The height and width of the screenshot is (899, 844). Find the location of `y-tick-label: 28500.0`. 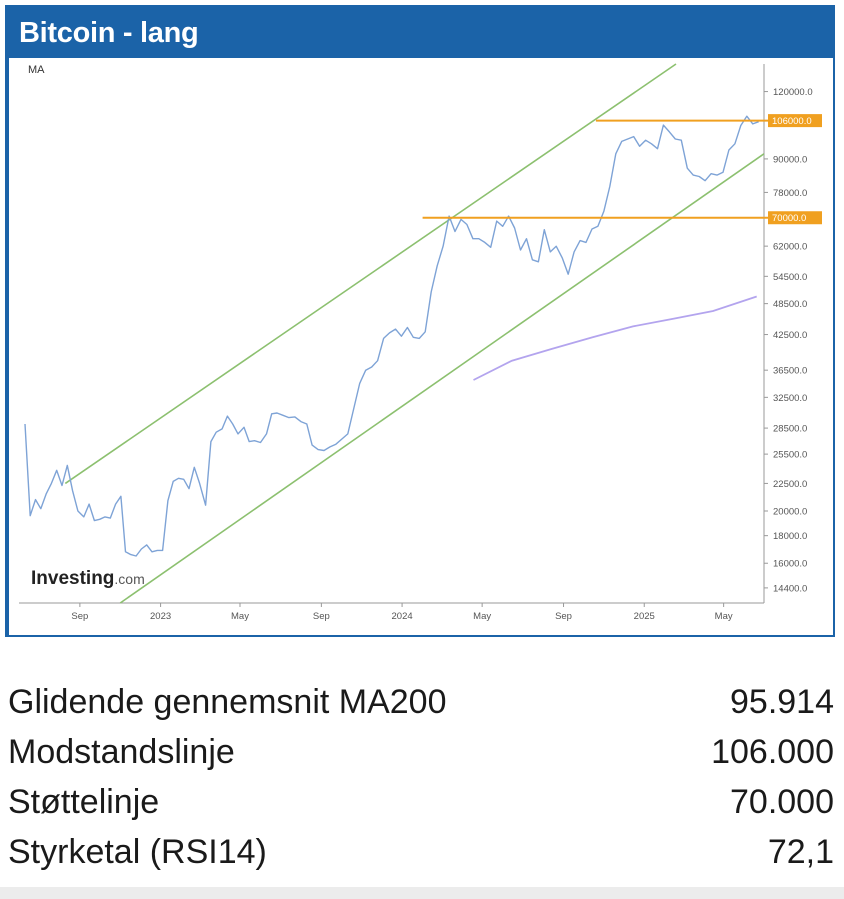

y-tick-label: 28500.0 is located at coordinates (790, 429).